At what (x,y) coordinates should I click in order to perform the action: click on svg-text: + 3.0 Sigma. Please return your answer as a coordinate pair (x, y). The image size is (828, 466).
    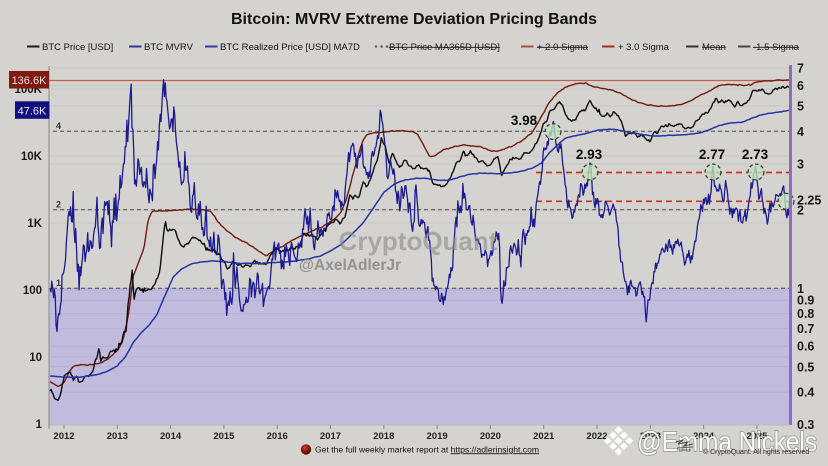
    Looking at the image, I should click on (644, 47).